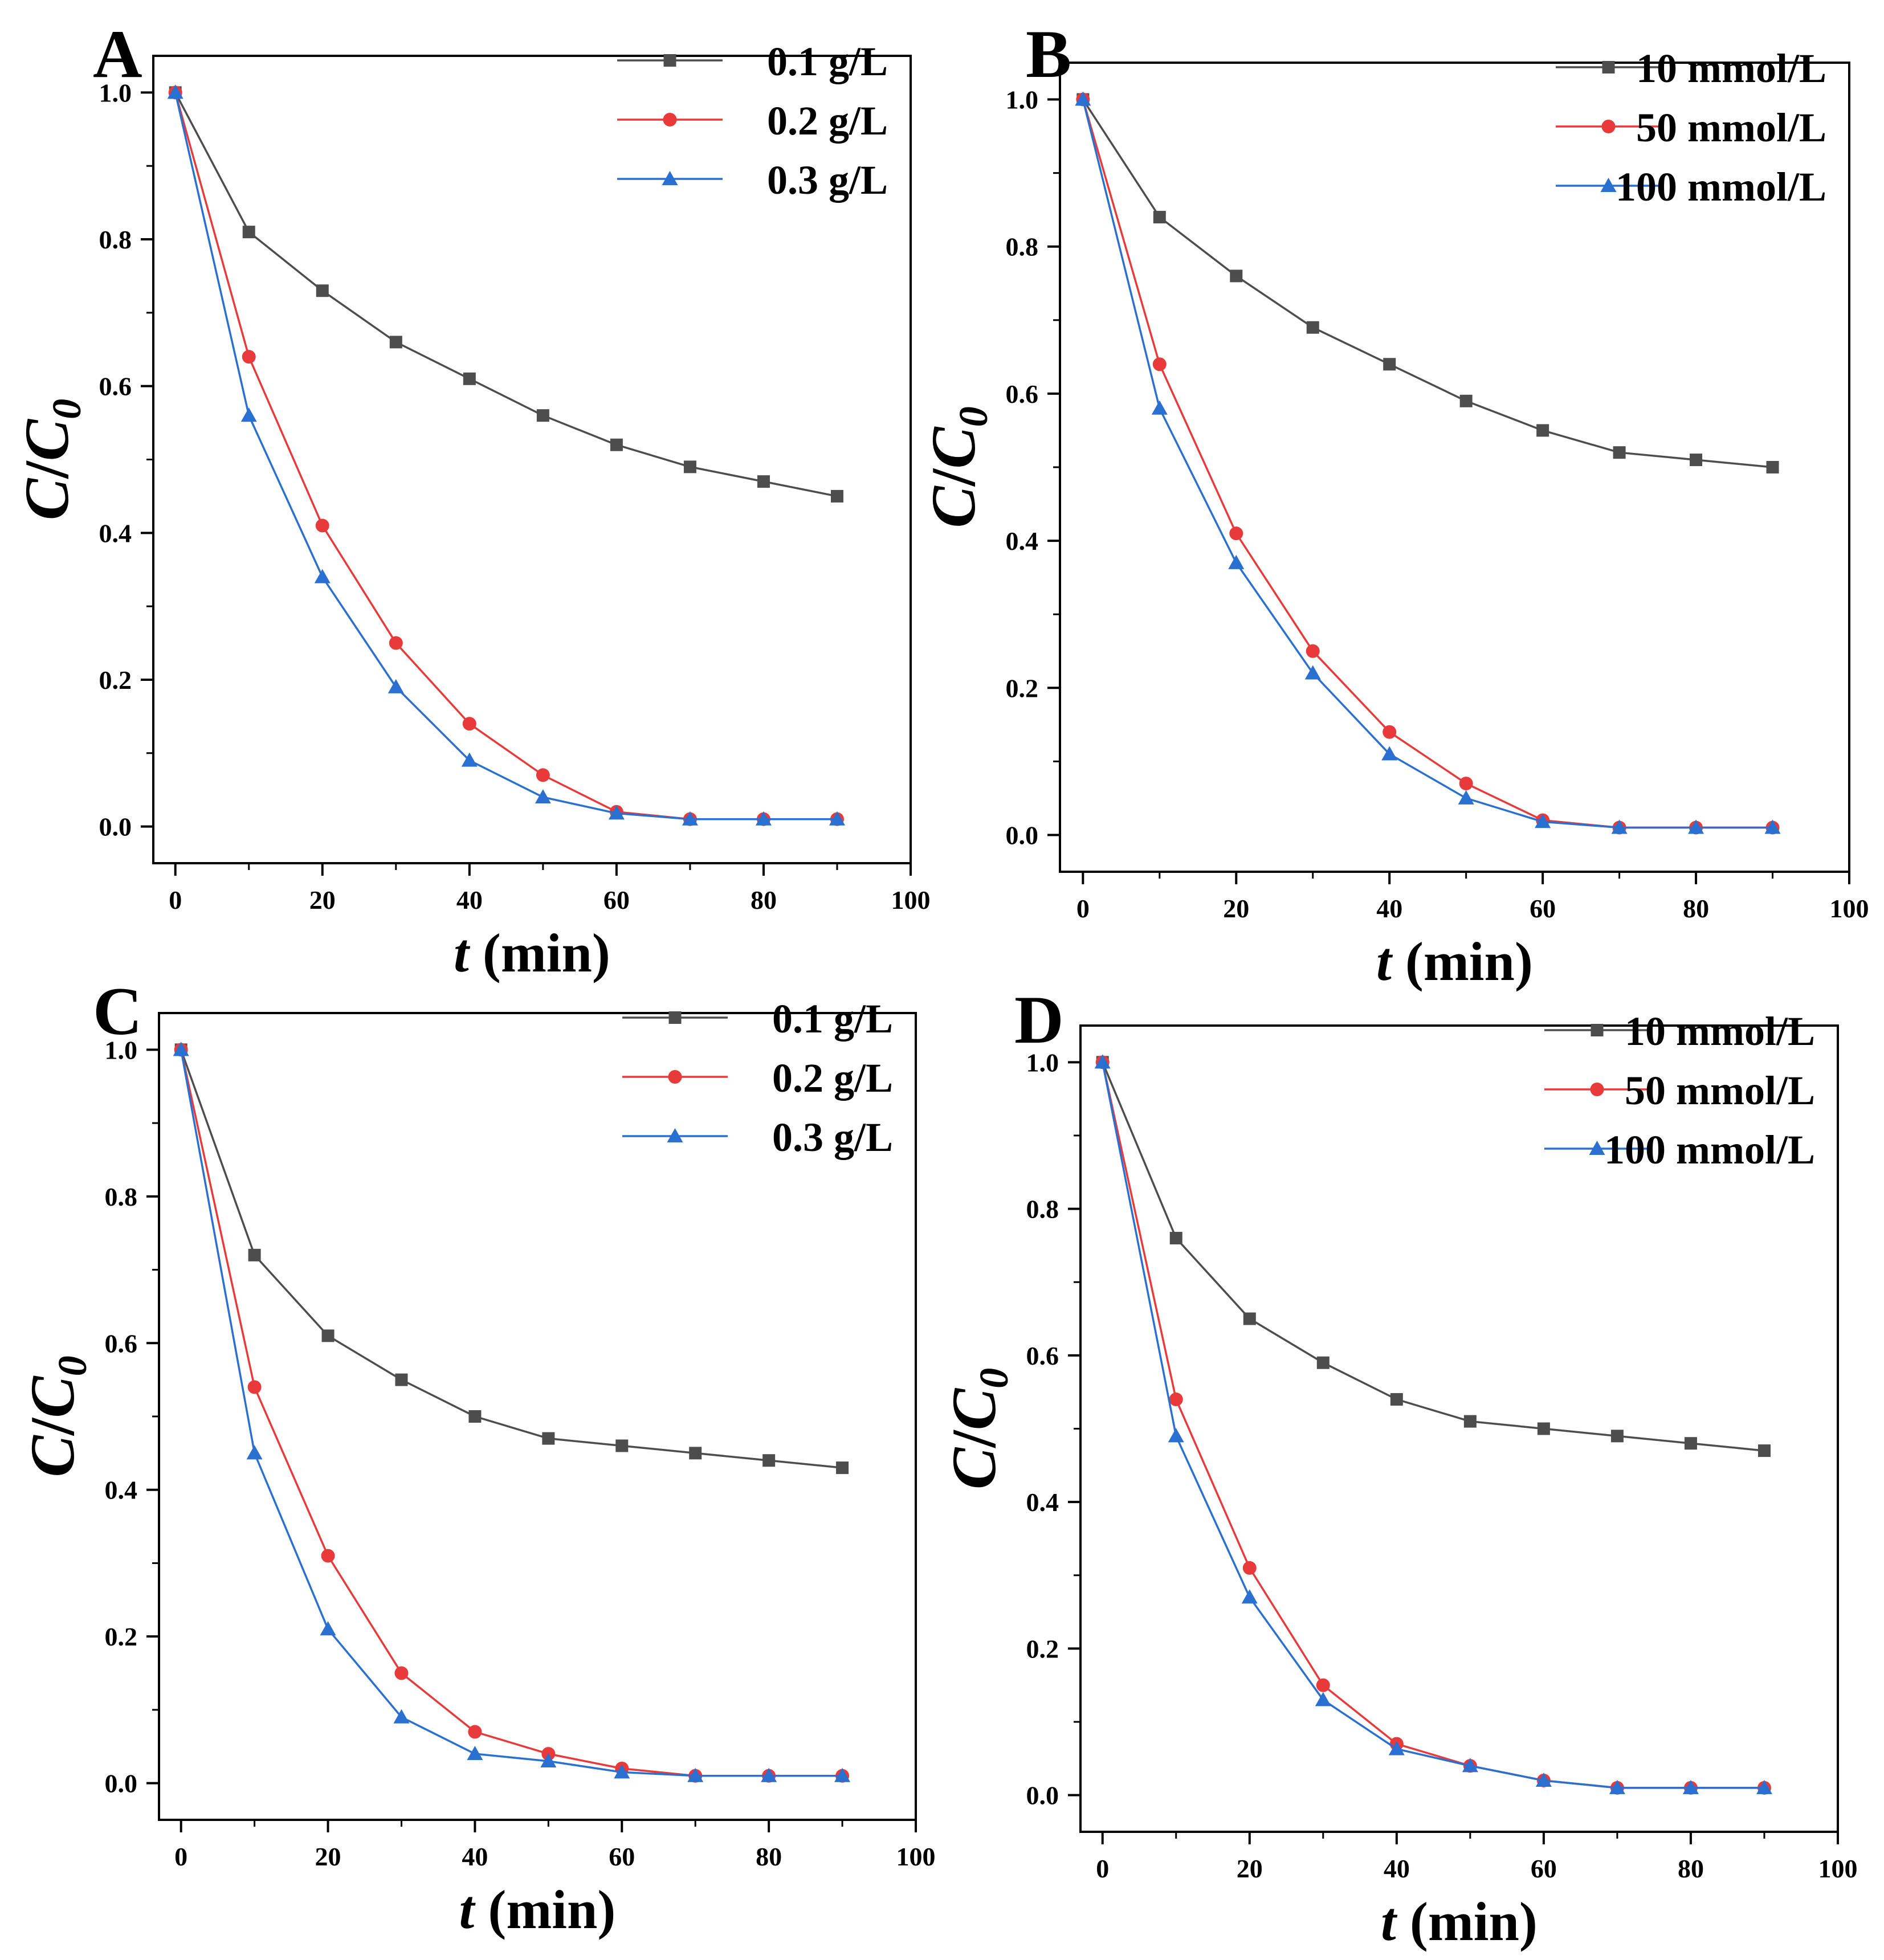 The width and height of the screenshot is (1884, 1960). Describe the element at coordinates (752, 121) in the screenshot. I see `legend: 0.1 g/L 0.2 g/L 0.3 g/L` at that location.